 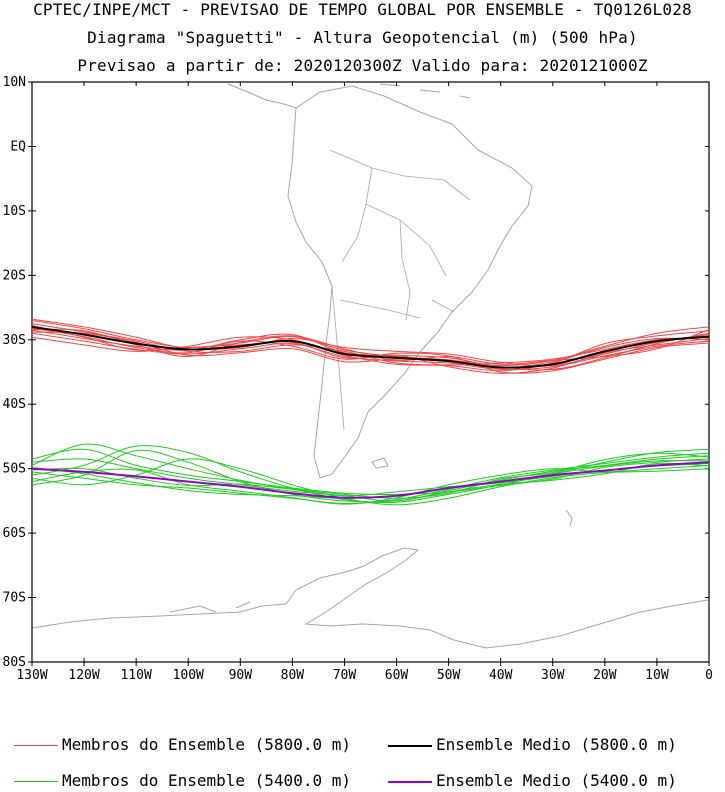 What do you see at coordinates (709, 675) in the screenshot?
I see `x-tick-label: 0` at bounding box center [709, 675].